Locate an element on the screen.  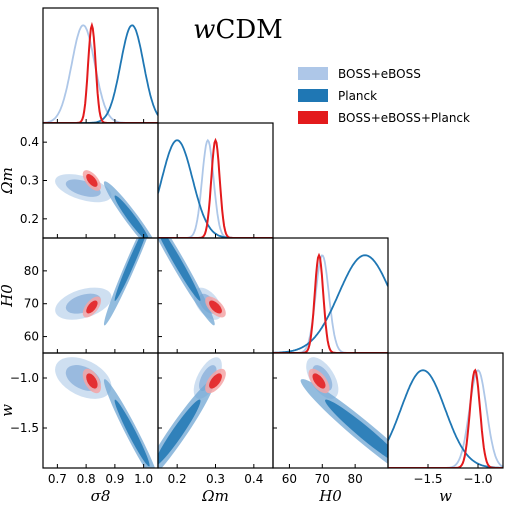
x-tick-label: 0.9 is located at coordinates (114, 479).